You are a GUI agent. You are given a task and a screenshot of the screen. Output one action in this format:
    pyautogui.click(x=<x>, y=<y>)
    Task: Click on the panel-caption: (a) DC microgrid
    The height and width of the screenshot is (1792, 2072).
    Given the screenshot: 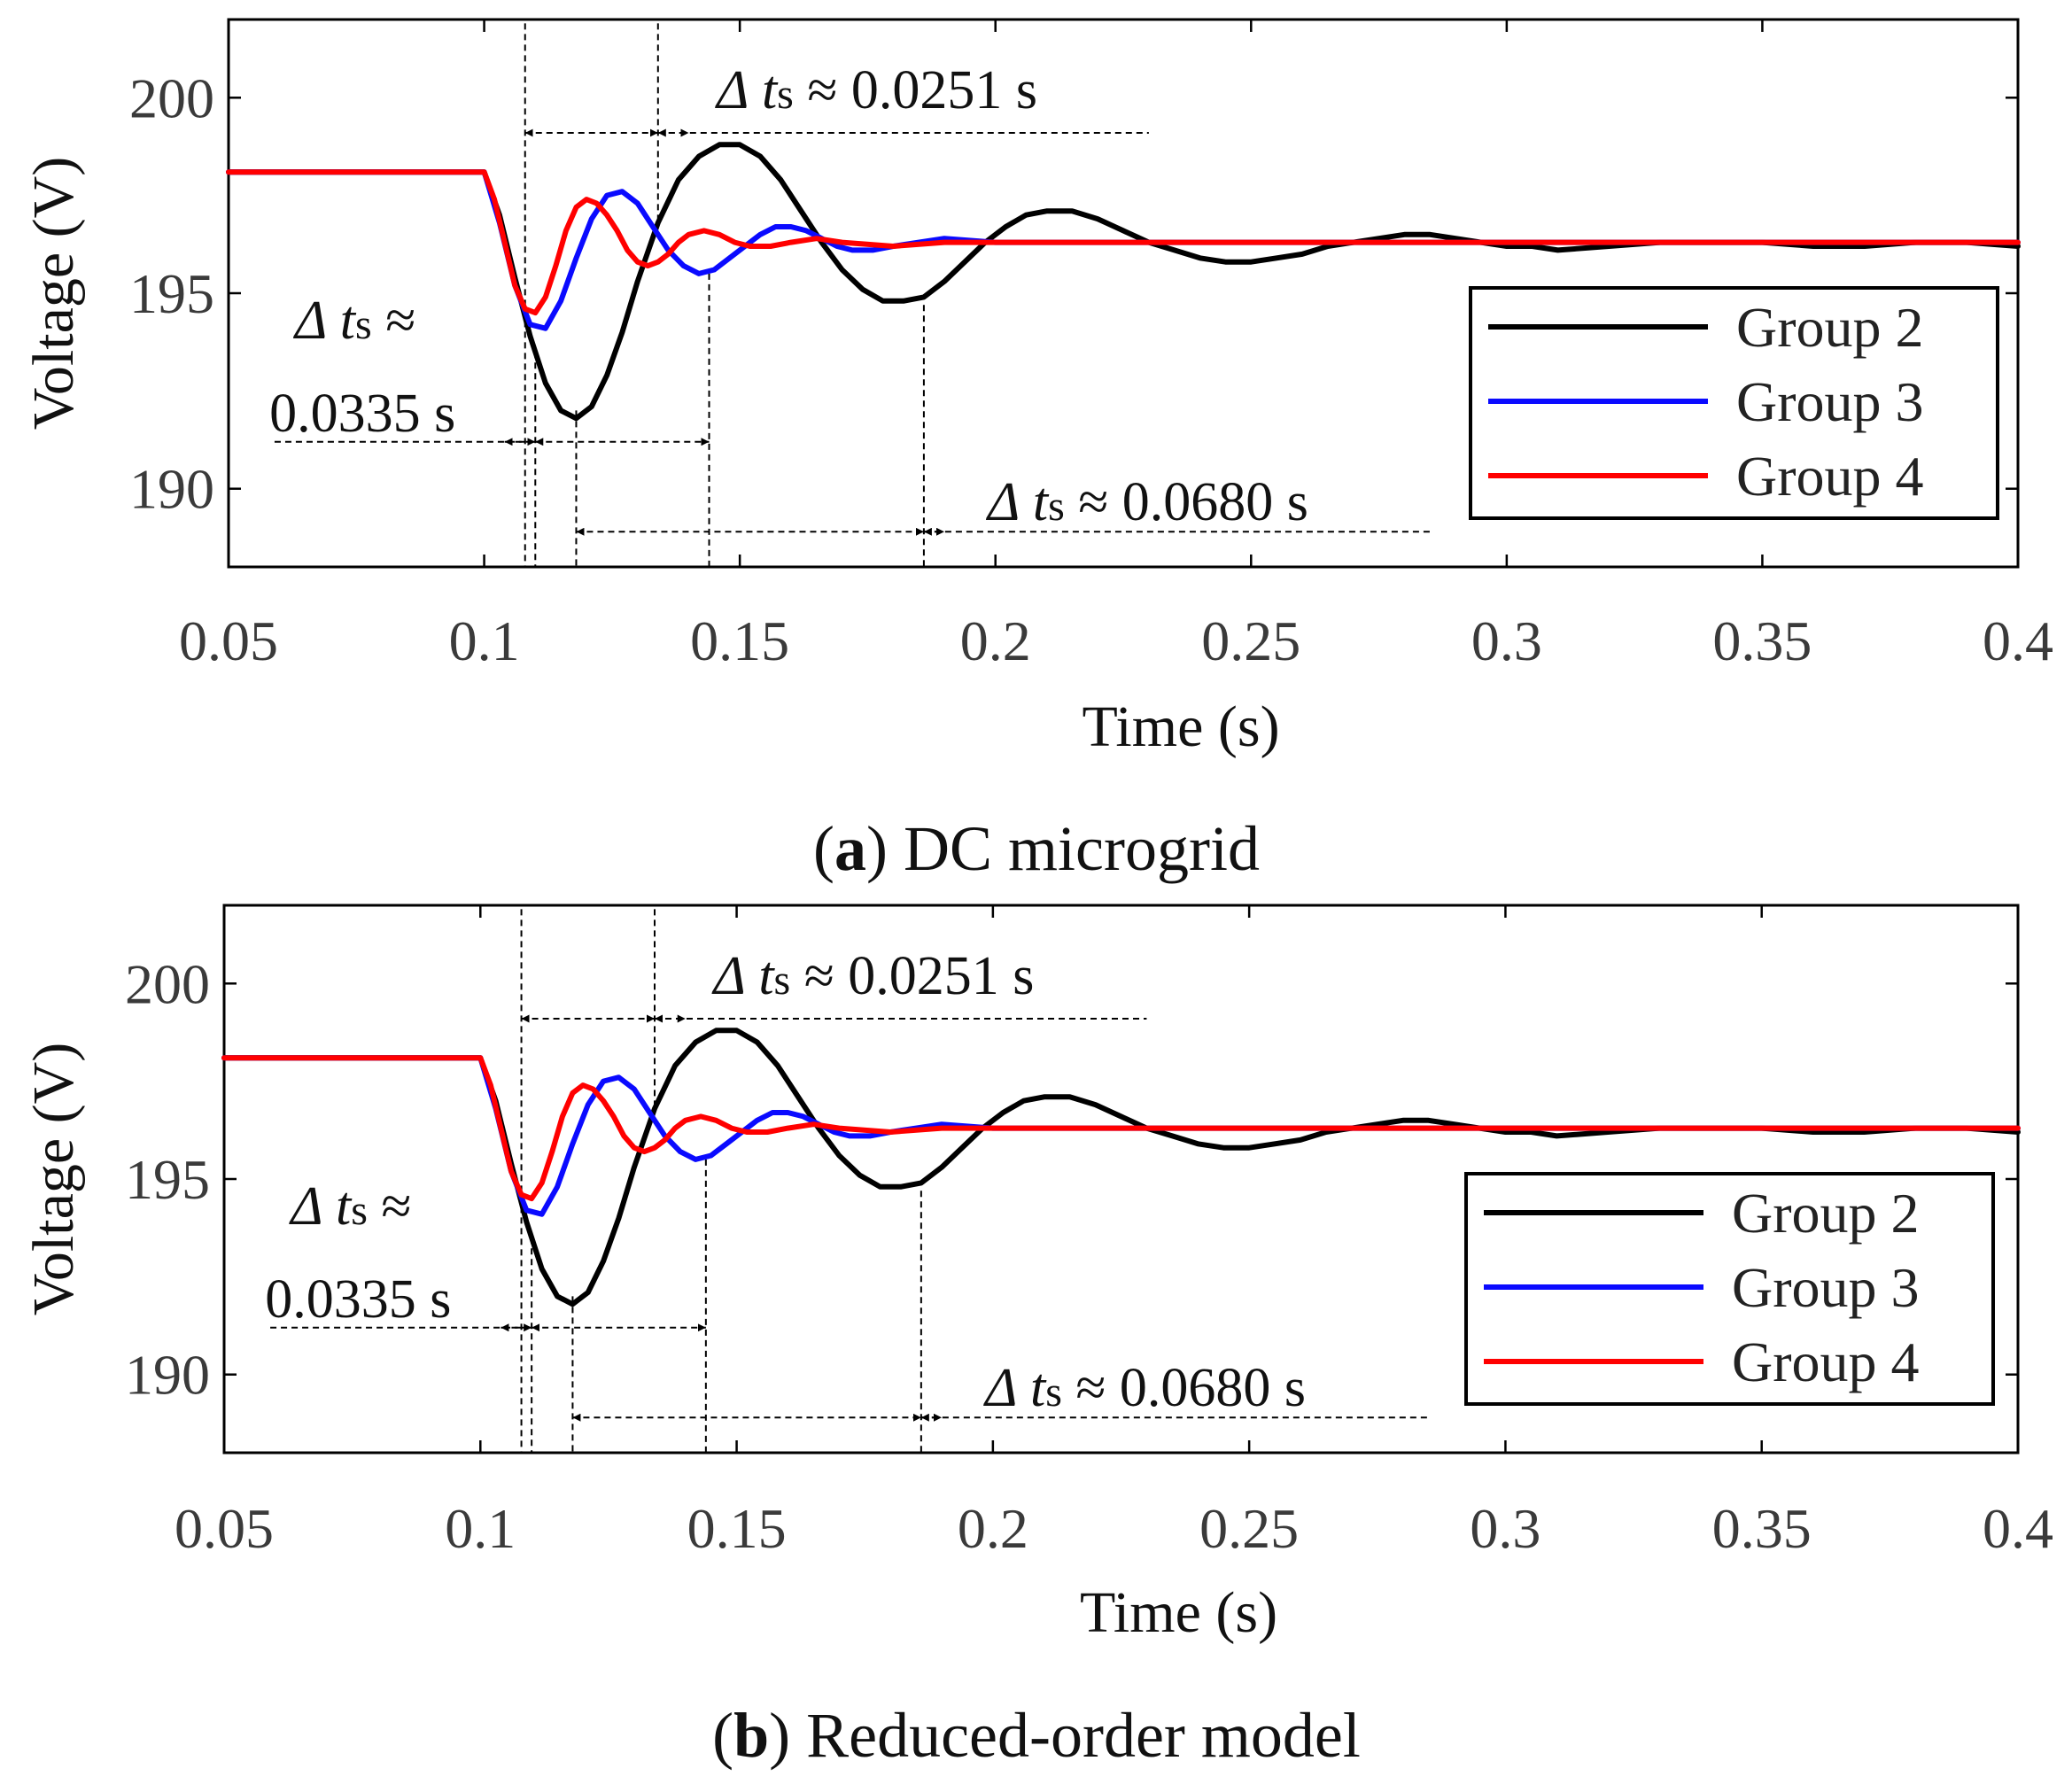 What is the action you would take?
    pyautogui.click(x=1036, y=848)
    